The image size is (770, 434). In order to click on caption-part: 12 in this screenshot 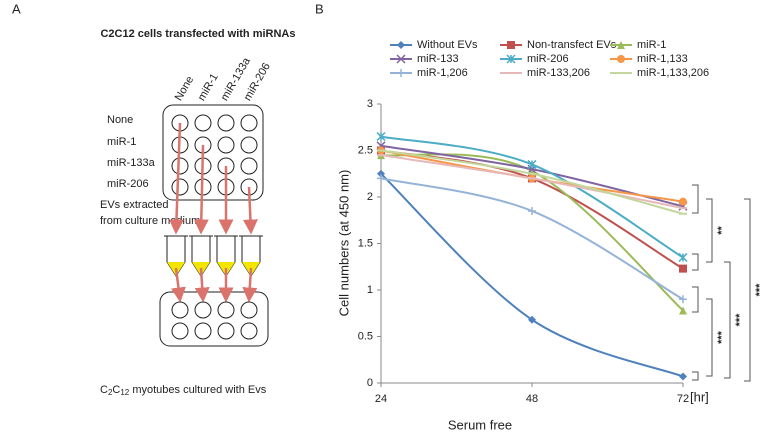, I will do `click(124, 392)`.